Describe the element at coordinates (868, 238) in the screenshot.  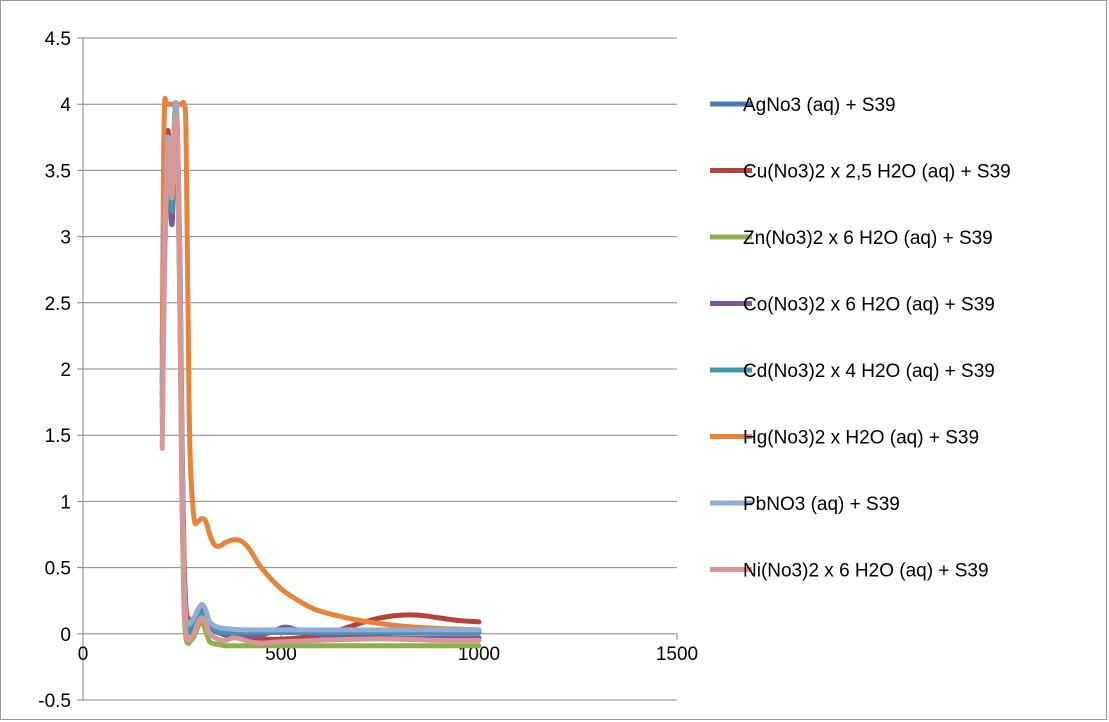
I see `legend-label-3: Zn(No3)2 x 6 H2O (aq) + S39` at that location.